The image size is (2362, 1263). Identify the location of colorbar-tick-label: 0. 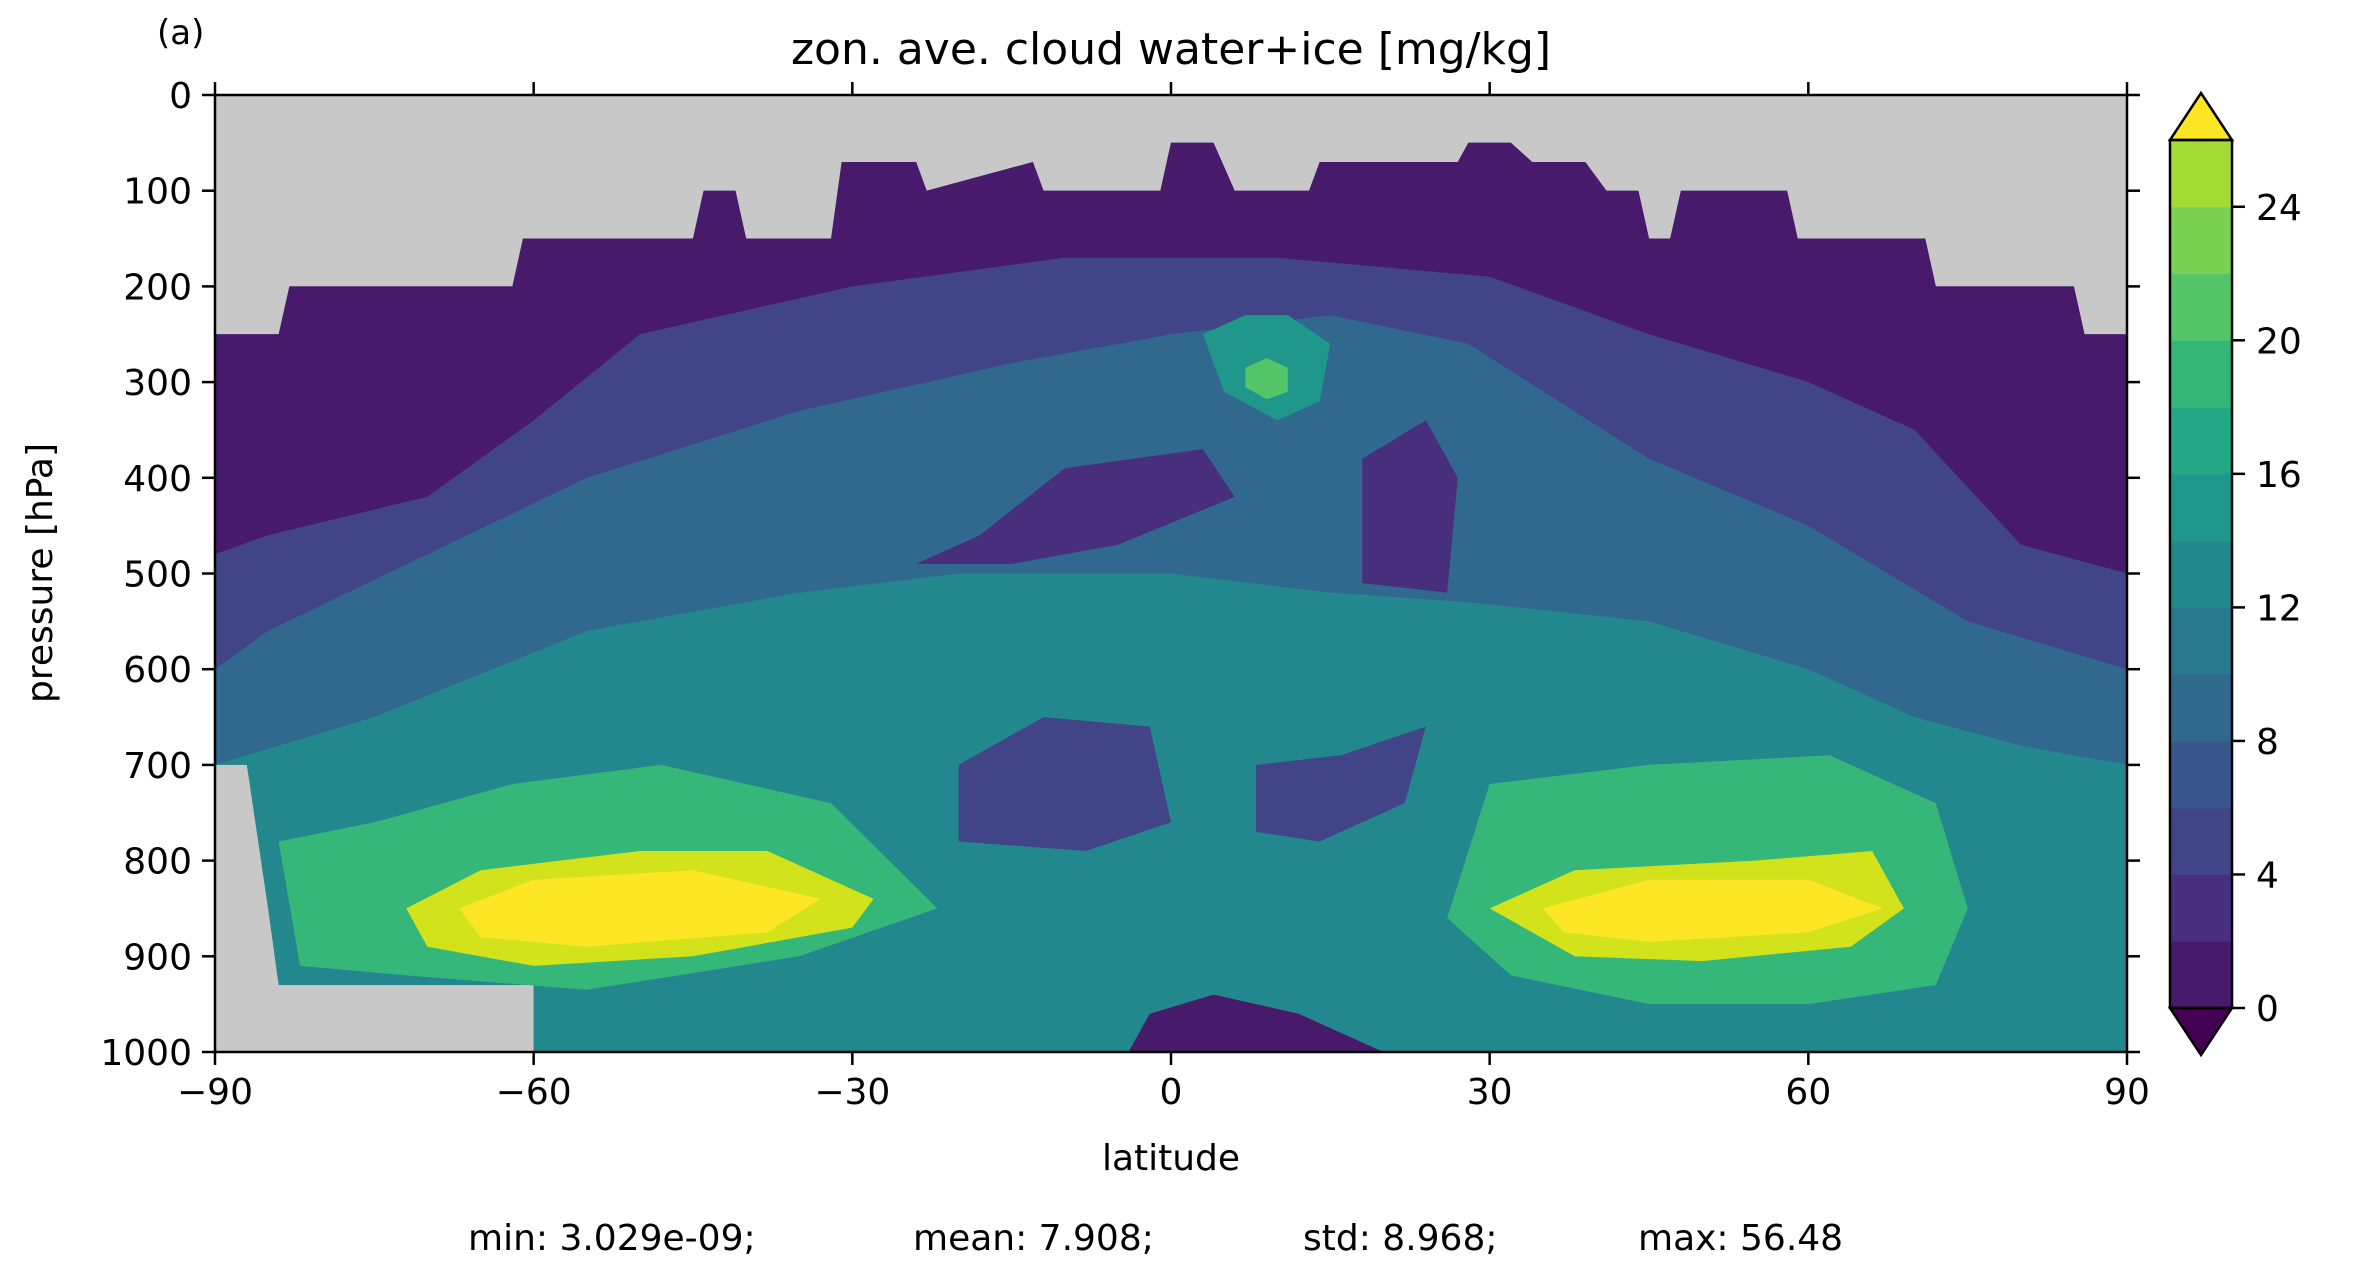
(2267, 1009).